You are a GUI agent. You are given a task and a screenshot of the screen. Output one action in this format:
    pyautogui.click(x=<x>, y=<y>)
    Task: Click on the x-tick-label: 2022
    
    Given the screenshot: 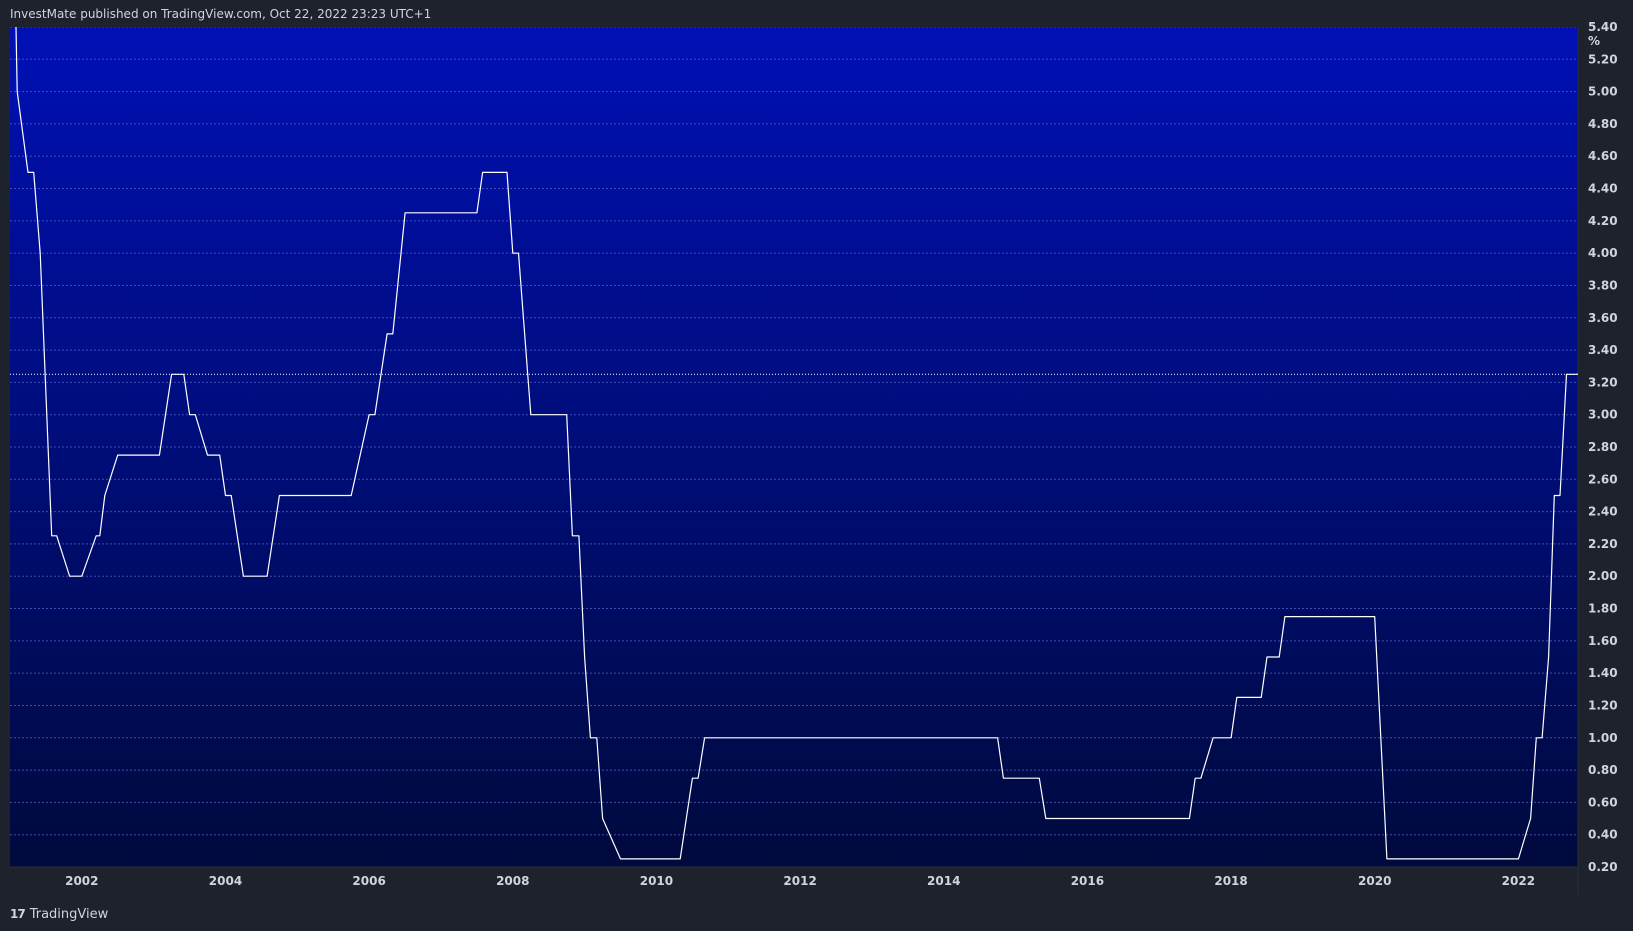 What is the action you would take?
    pyautogui.click(x=1518, y=881)
    